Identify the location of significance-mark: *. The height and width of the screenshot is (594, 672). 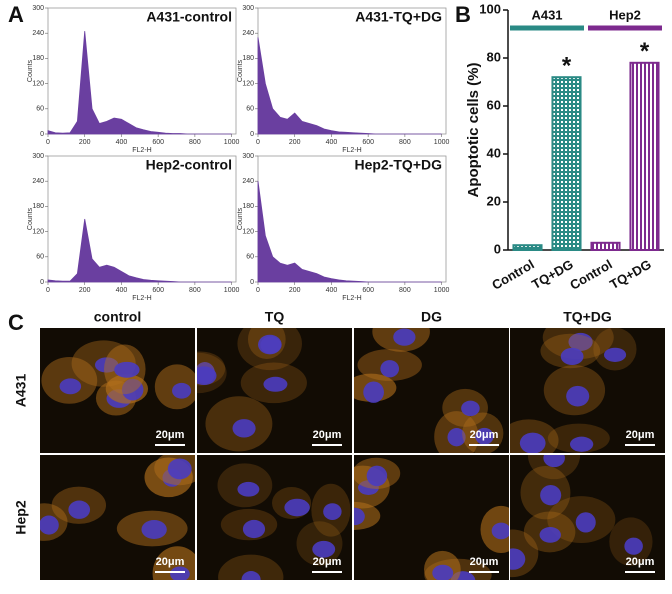
(567, 66).